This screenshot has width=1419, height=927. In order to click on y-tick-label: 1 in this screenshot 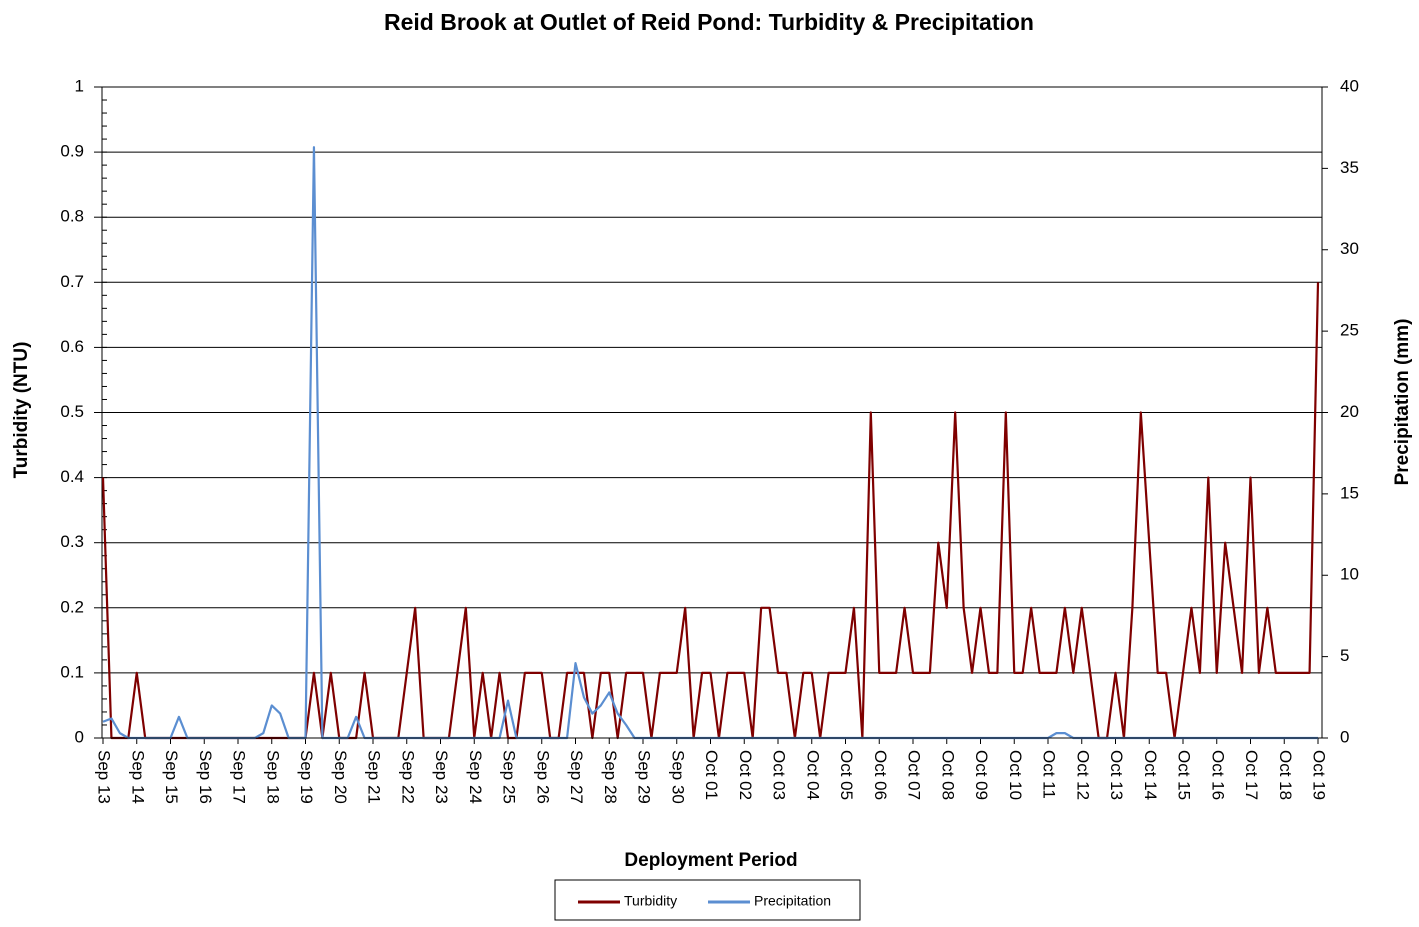, I will do `click(79, 85)`.